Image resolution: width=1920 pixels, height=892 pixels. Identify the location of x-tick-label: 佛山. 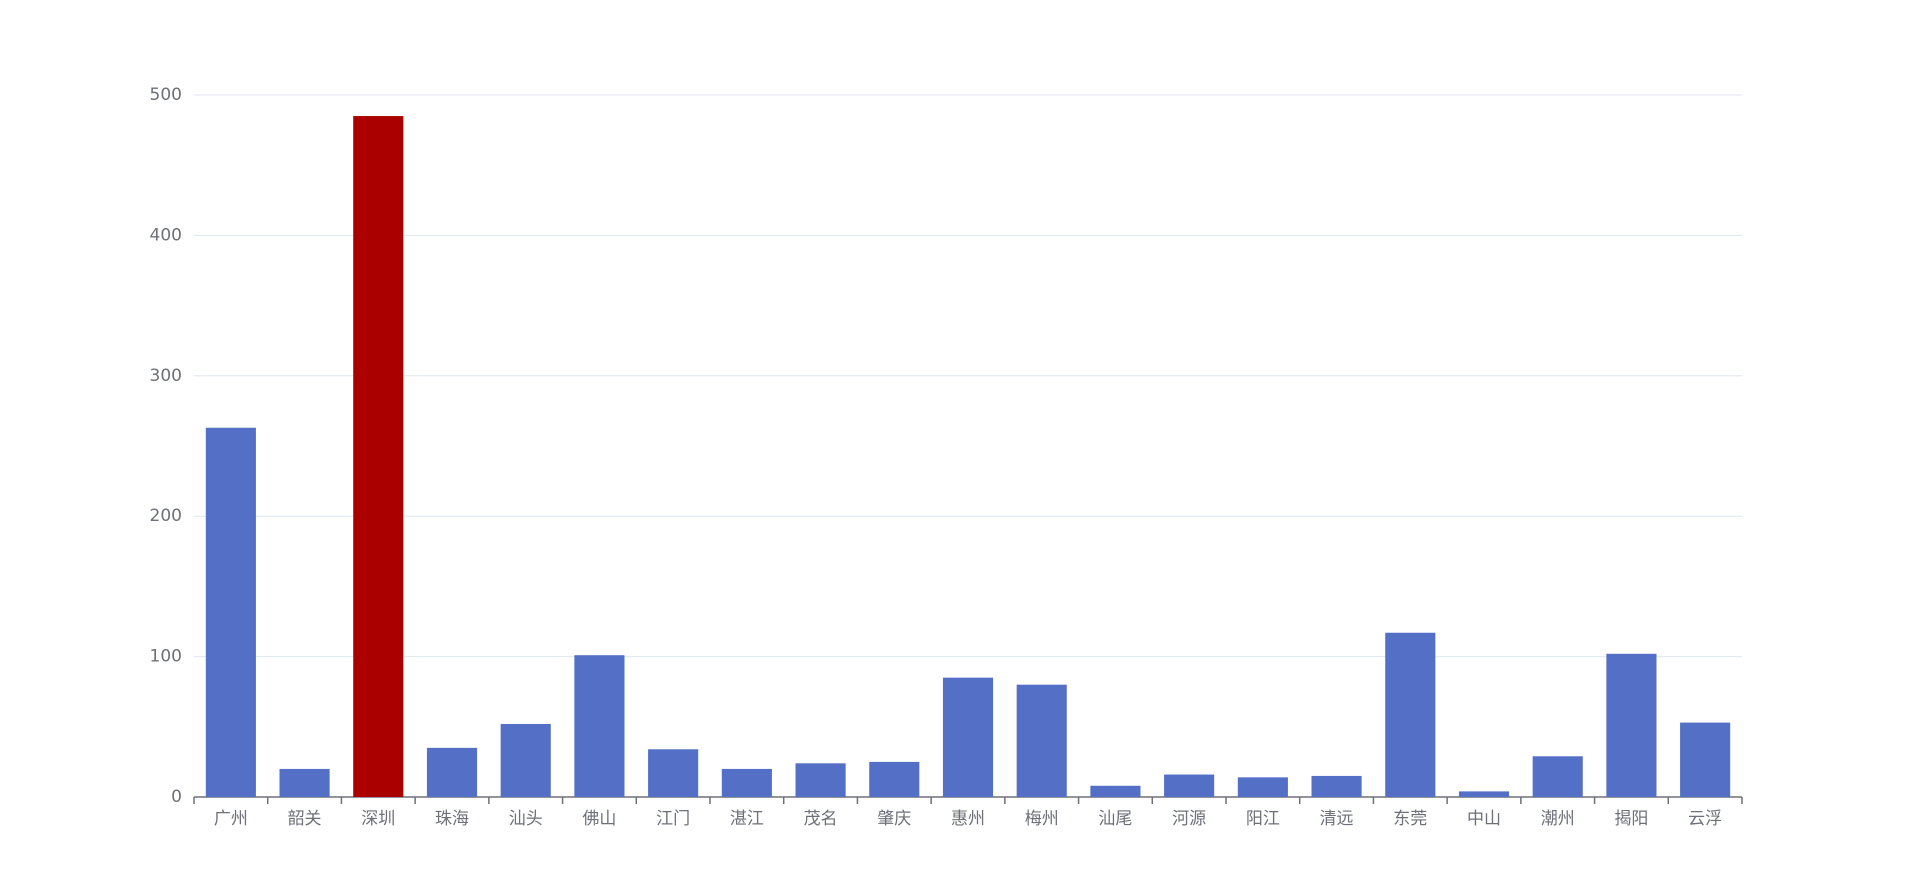
(599, 819).